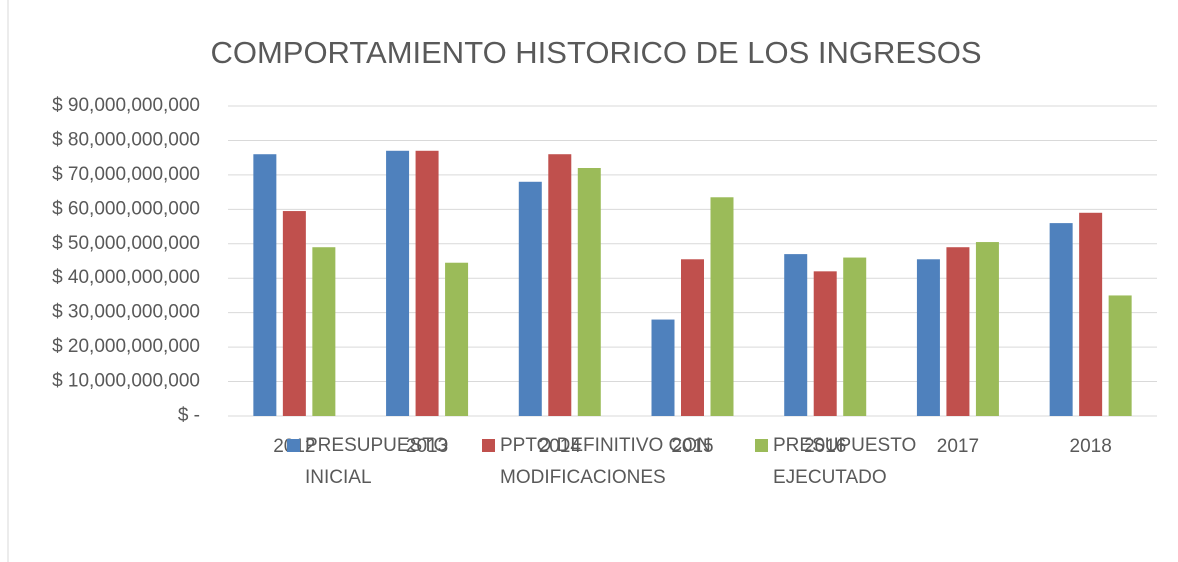 Image resolution: width=1178 pixels, height=562 pixels. Describe the element at coordinates (189, 415) in the screenshot. I see `y-tick-label: $ -` at that location.